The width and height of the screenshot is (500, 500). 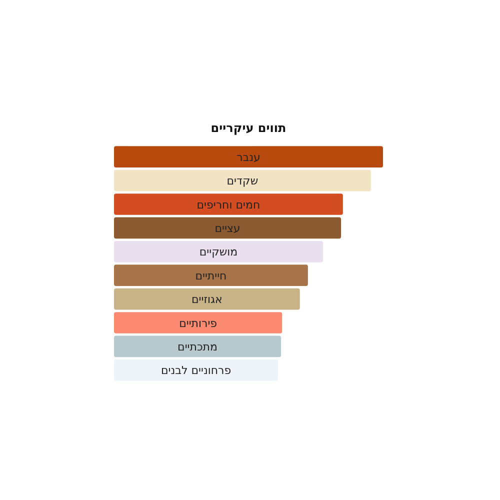 I want to click on y-tick-label: פרחוניים לבנים, so click(x=196, y=371).